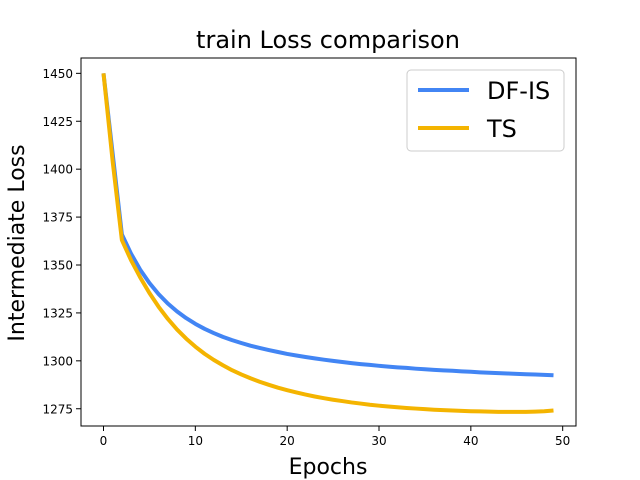  Describe the element at coordinates (501, 129) in the screenshot. I see `legend-label-ts: TS` at that location.